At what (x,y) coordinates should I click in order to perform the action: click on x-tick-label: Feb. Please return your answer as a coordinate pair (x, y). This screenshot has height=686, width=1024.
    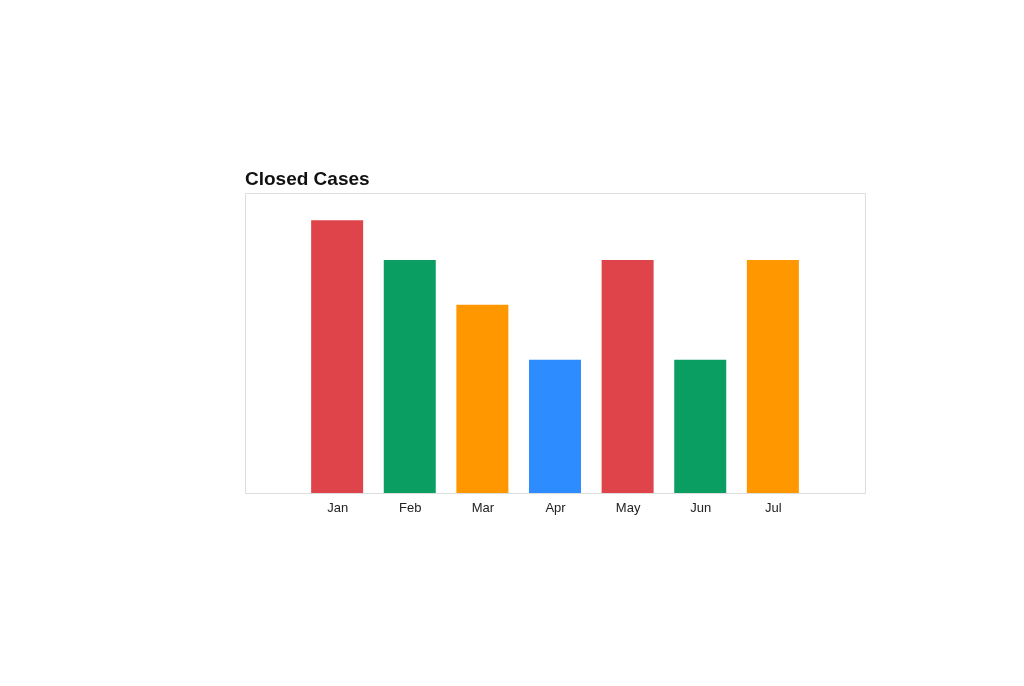
    Looking at the image, I should click on (410, 507).